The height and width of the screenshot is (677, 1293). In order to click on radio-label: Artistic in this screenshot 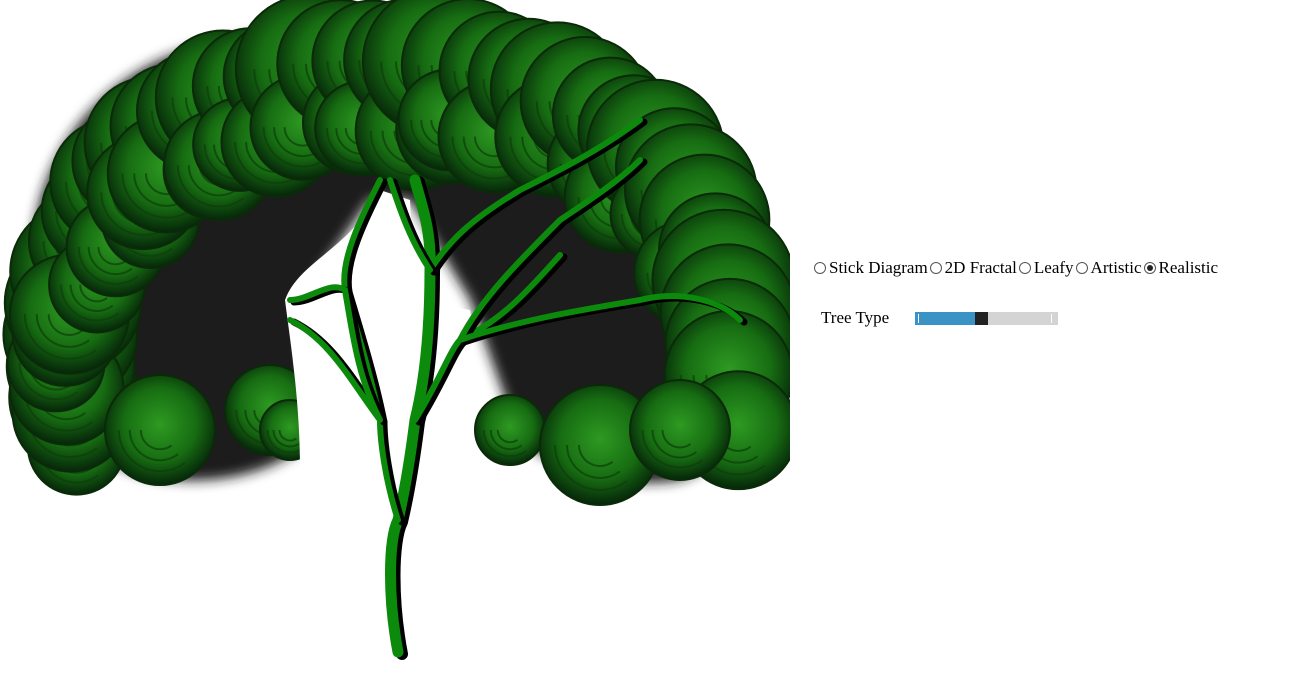, I will do `click(1116, 267)`.